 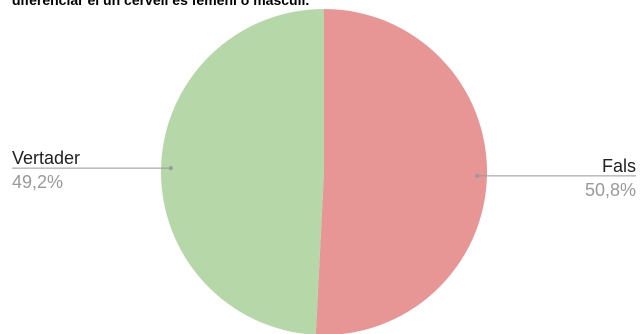 I want to click on slice-label: Fals, so click(x=619, y=166).